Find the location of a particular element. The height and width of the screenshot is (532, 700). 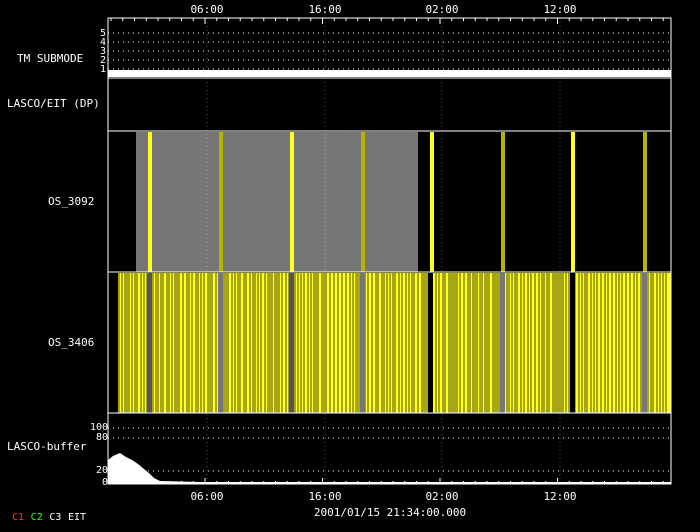

tm-ytick: 3 is located at coordinates (102, 51).